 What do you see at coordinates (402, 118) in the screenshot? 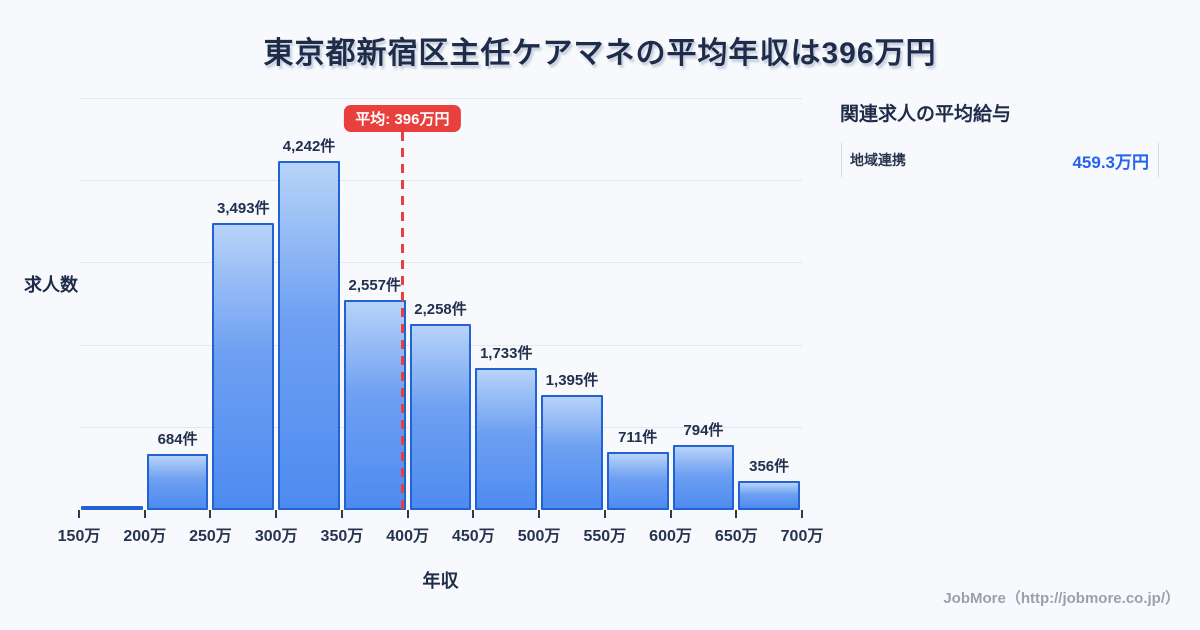
I see `average-badge: 平均: 396万円` at bounding box center [402, 118].